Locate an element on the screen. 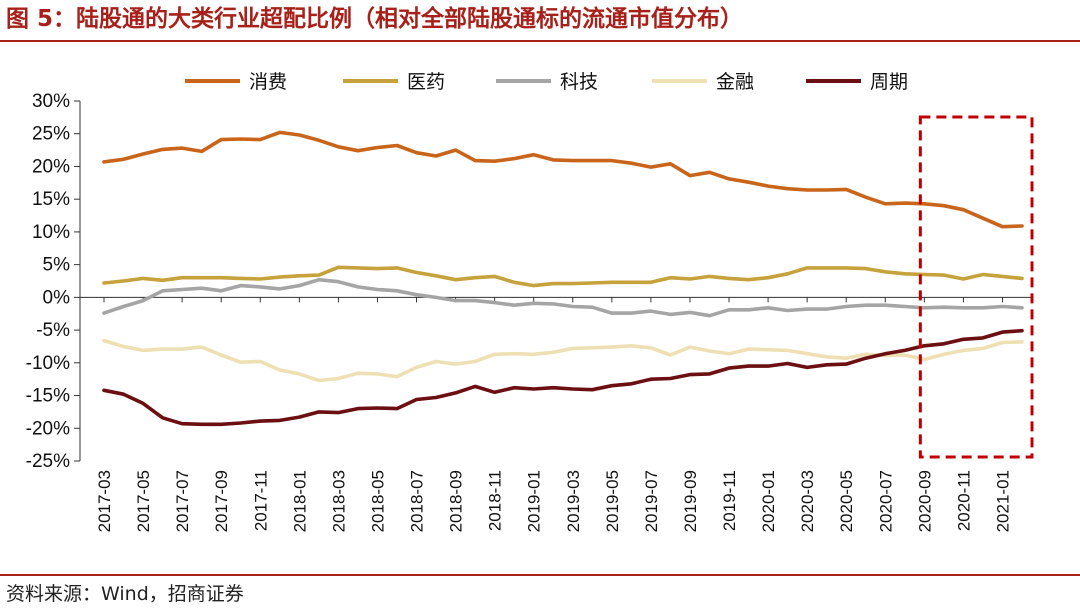 Image resolution: width=1080 pixels, height=610 pixels. series-line-金融 is located at coordinates (563, 360).